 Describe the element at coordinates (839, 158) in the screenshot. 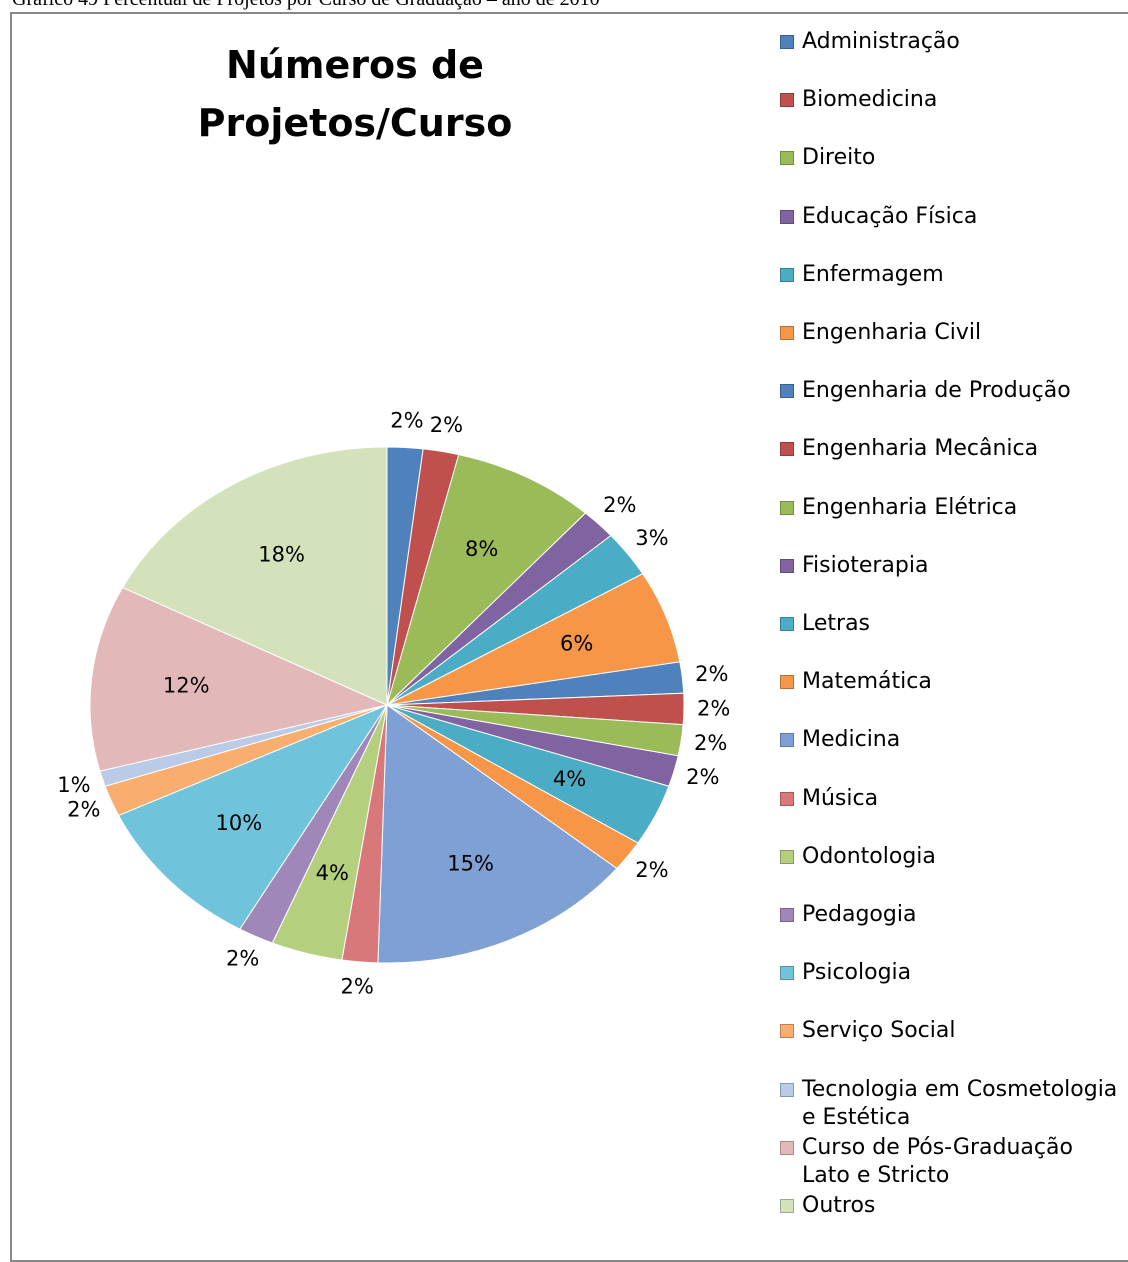

I see `legend-label: Direito` at that location.